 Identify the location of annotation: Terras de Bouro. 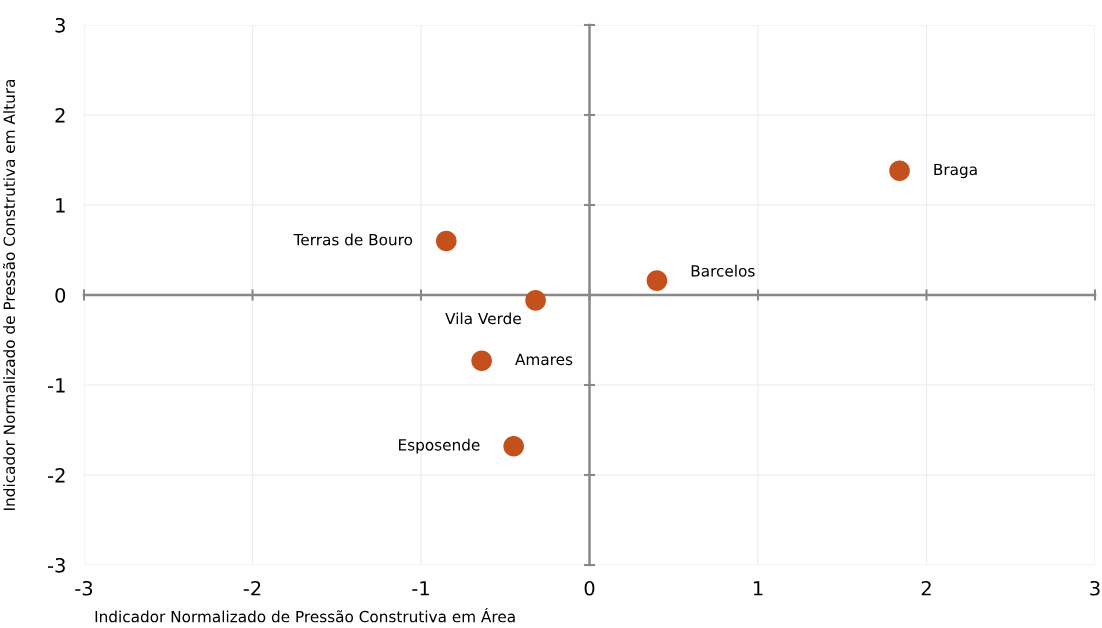
(353, 239).